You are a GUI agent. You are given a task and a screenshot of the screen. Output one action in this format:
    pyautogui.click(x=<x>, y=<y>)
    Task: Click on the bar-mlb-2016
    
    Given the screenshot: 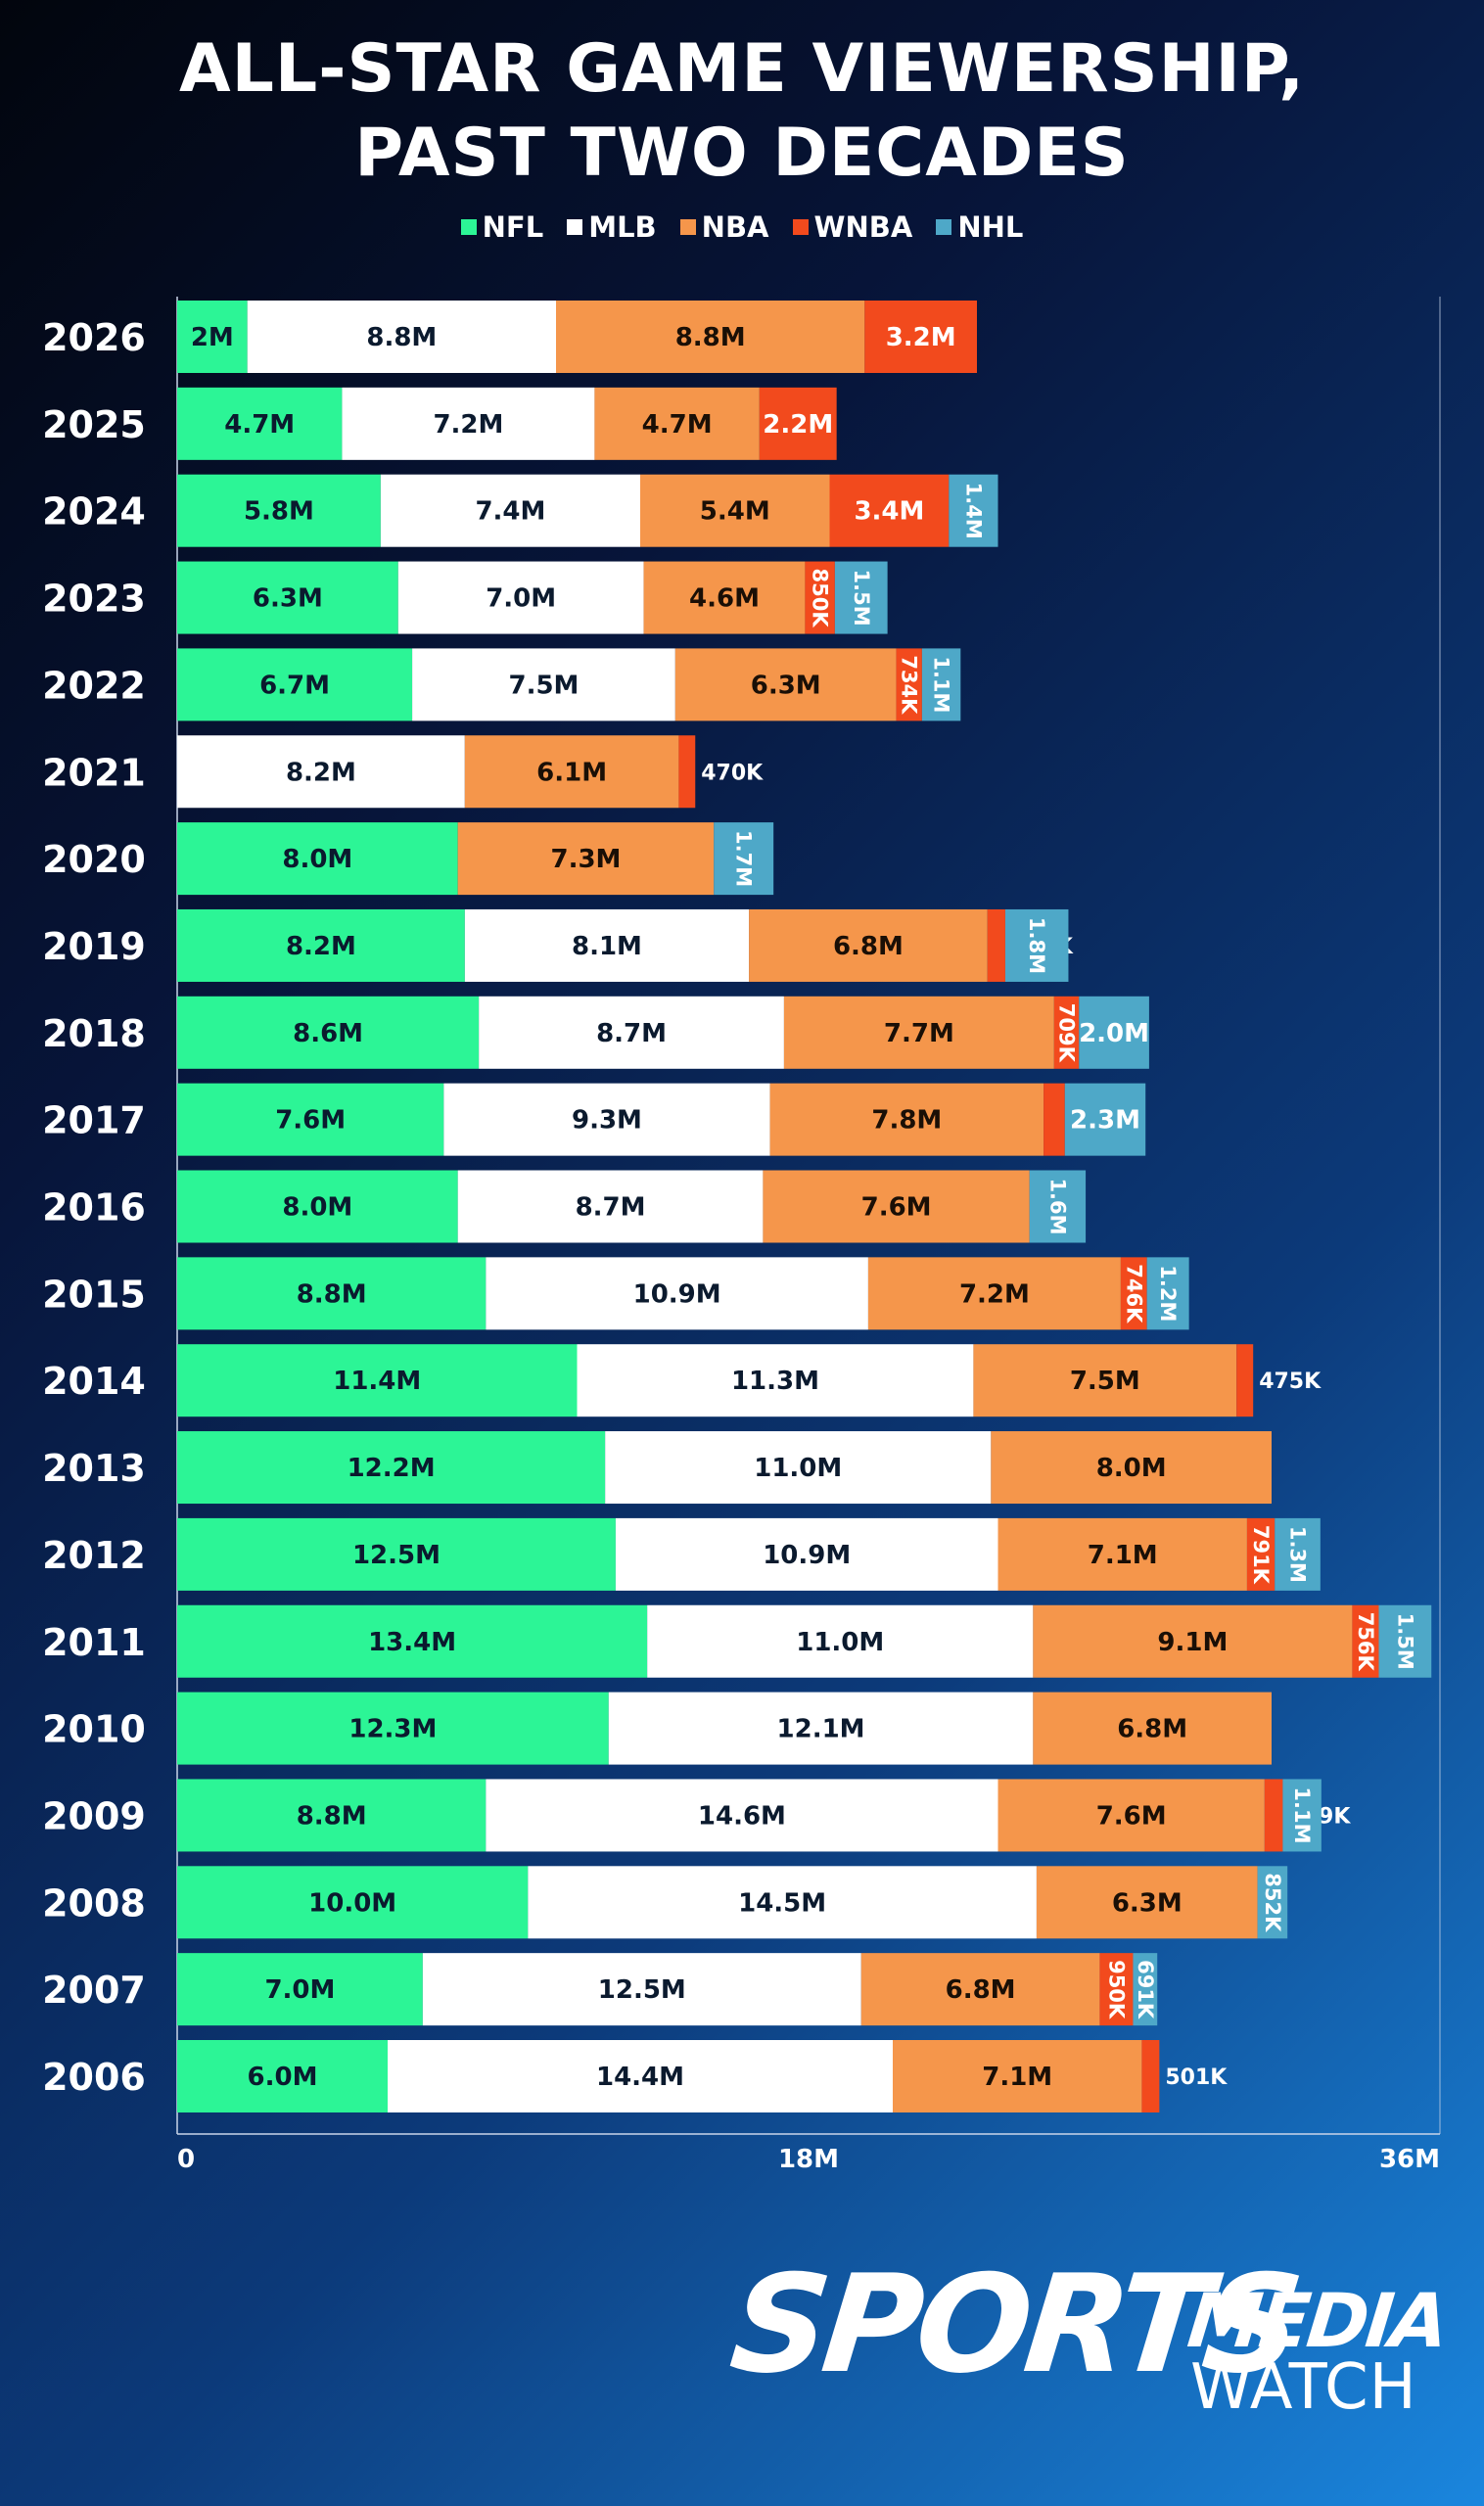 What is the action you would take?
    pyautogui.click(x=610, y=1206)
    